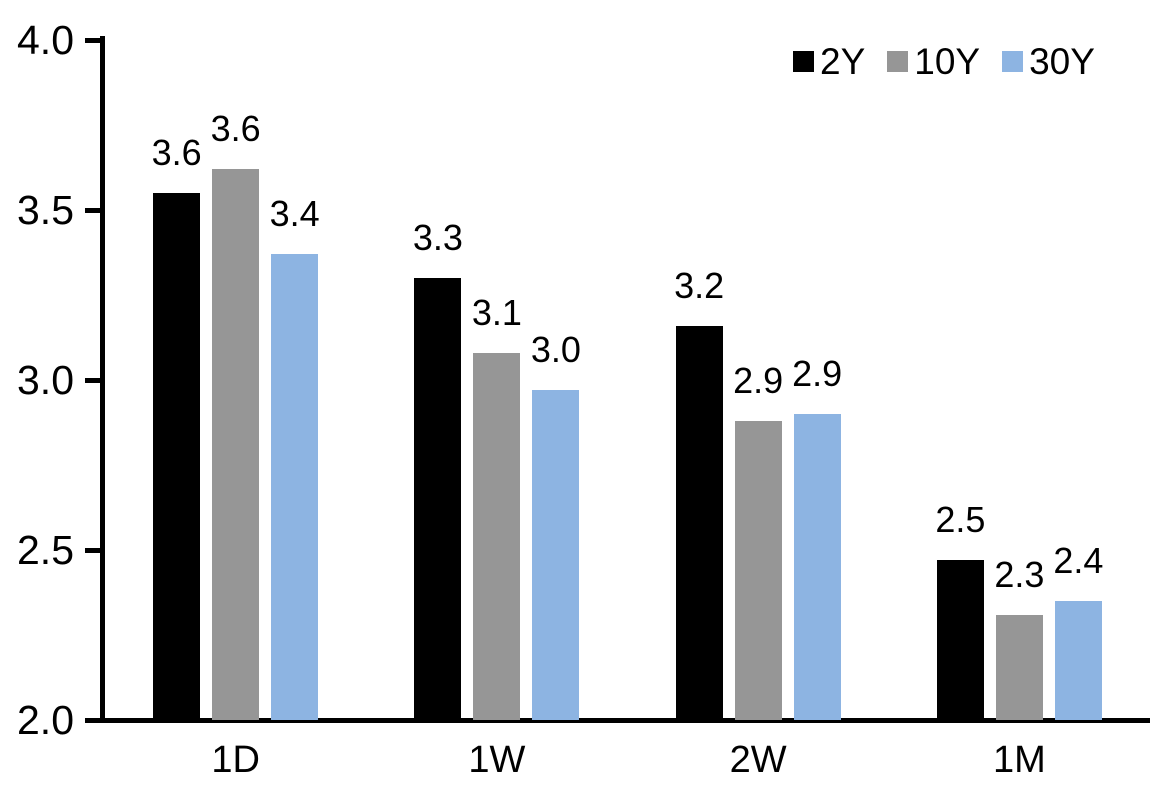 The image size is (1152, 795). What do you see at coordinates (1019, 574) in the screenshot?
I see `bar-value-label-10y-1m: 2.3` at bounding box center [1019, 574].